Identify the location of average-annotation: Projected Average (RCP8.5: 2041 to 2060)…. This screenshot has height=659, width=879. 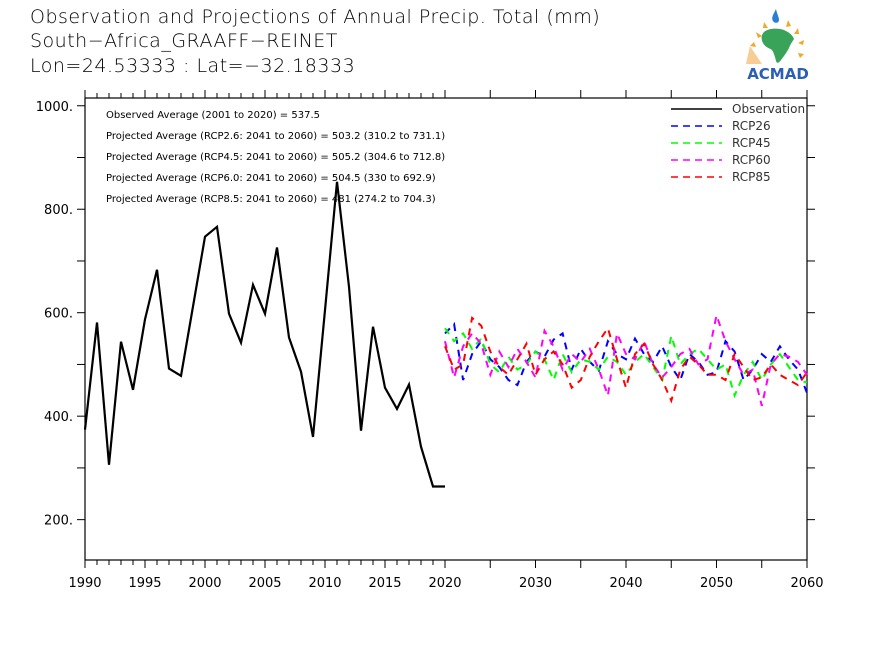
(271, 199).